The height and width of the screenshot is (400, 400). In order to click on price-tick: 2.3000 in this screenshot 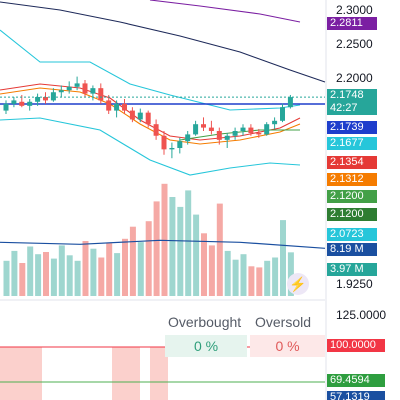, I will do `click(354, 10)`.